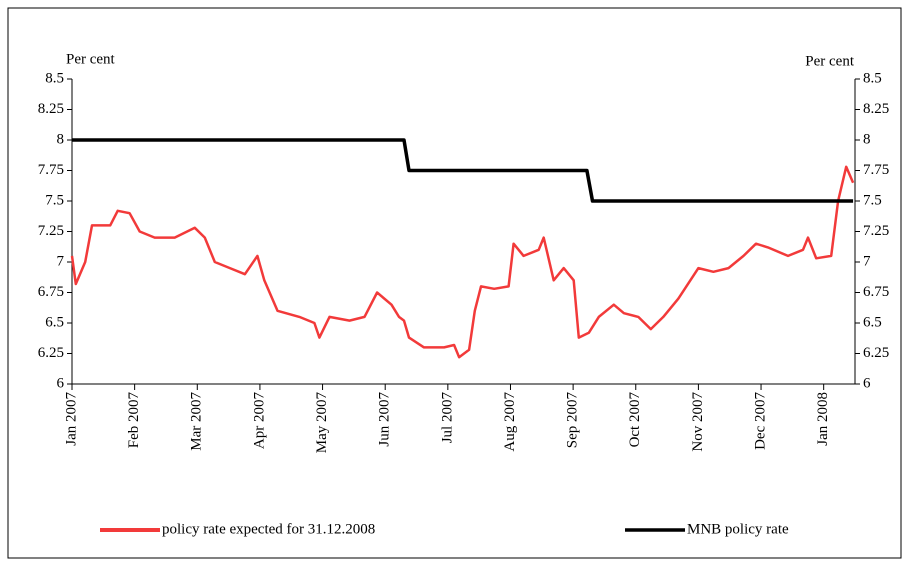 Image resolution: width=907 pixels, height=565 pixels. I want to click on y2-tick-label: 6, so click(867, 383).